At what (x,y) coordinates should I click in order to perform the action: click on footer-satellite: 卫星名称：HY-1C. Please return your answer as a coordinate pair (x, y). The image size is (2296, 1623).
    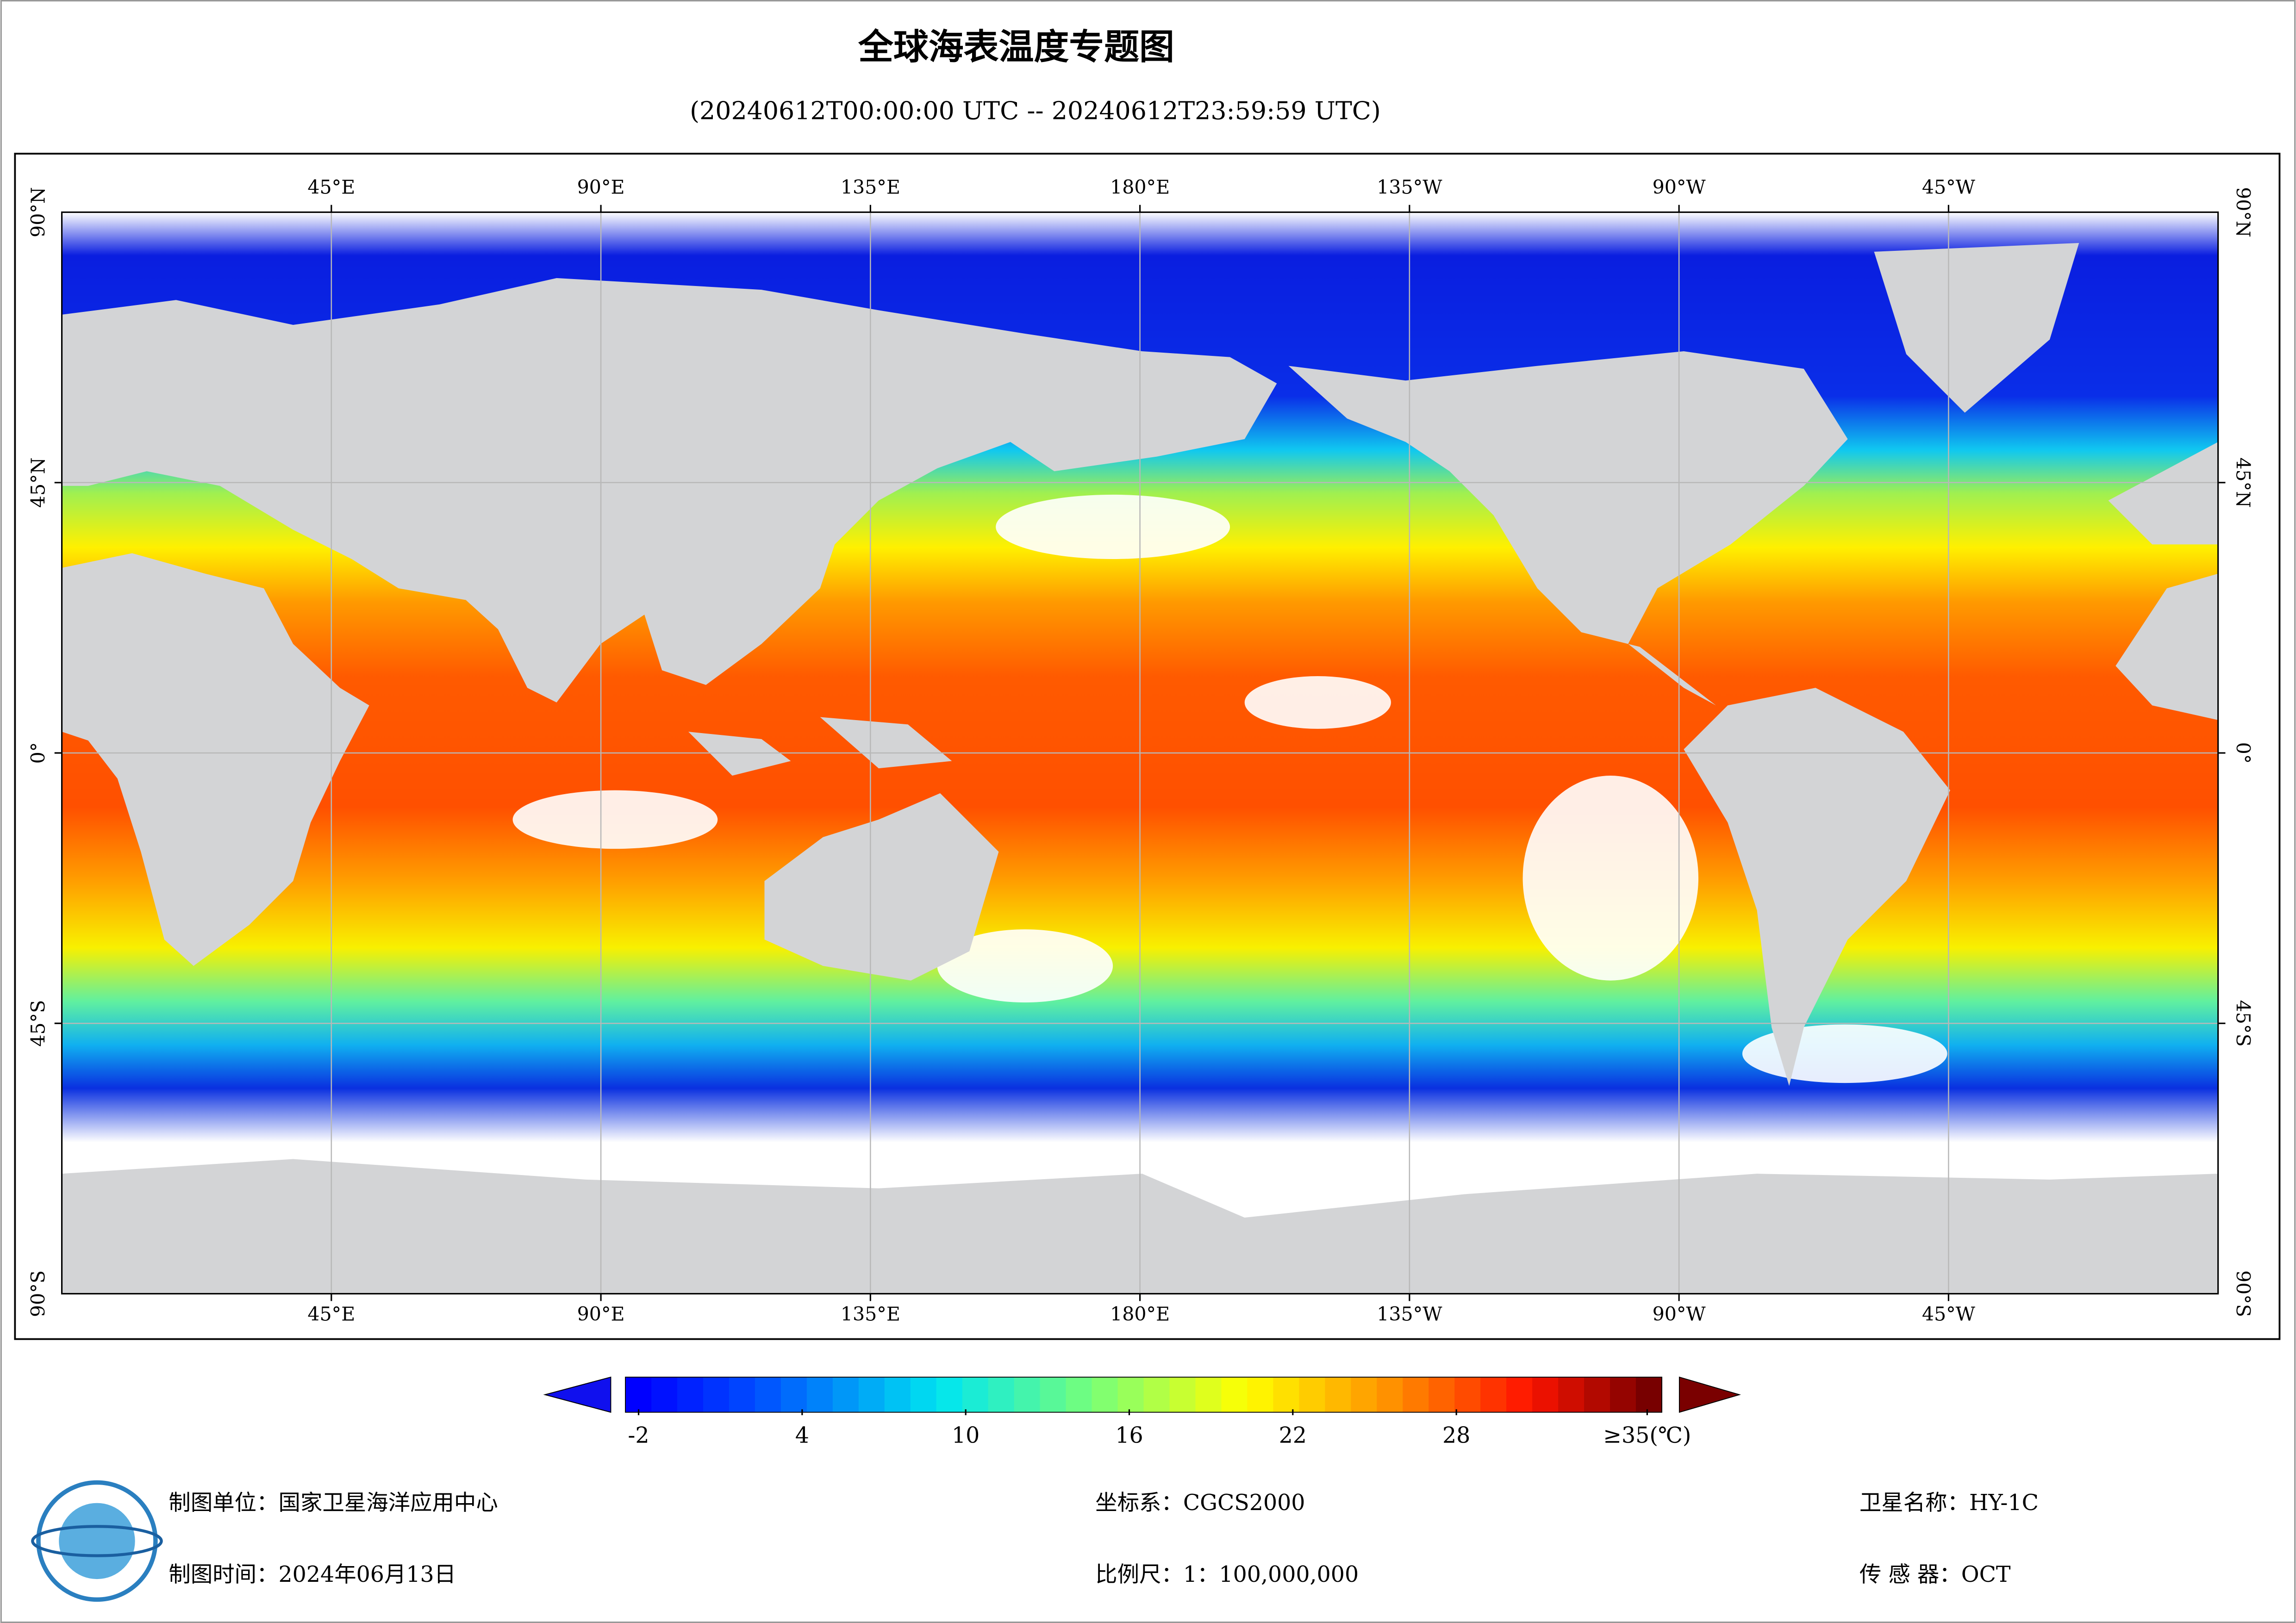
    Looking at the image, I should click on (1949, 1503).